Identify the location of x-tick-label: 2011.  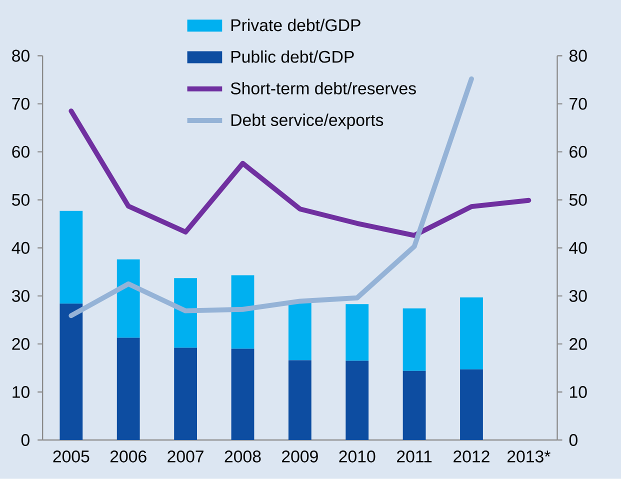
(414, 456).